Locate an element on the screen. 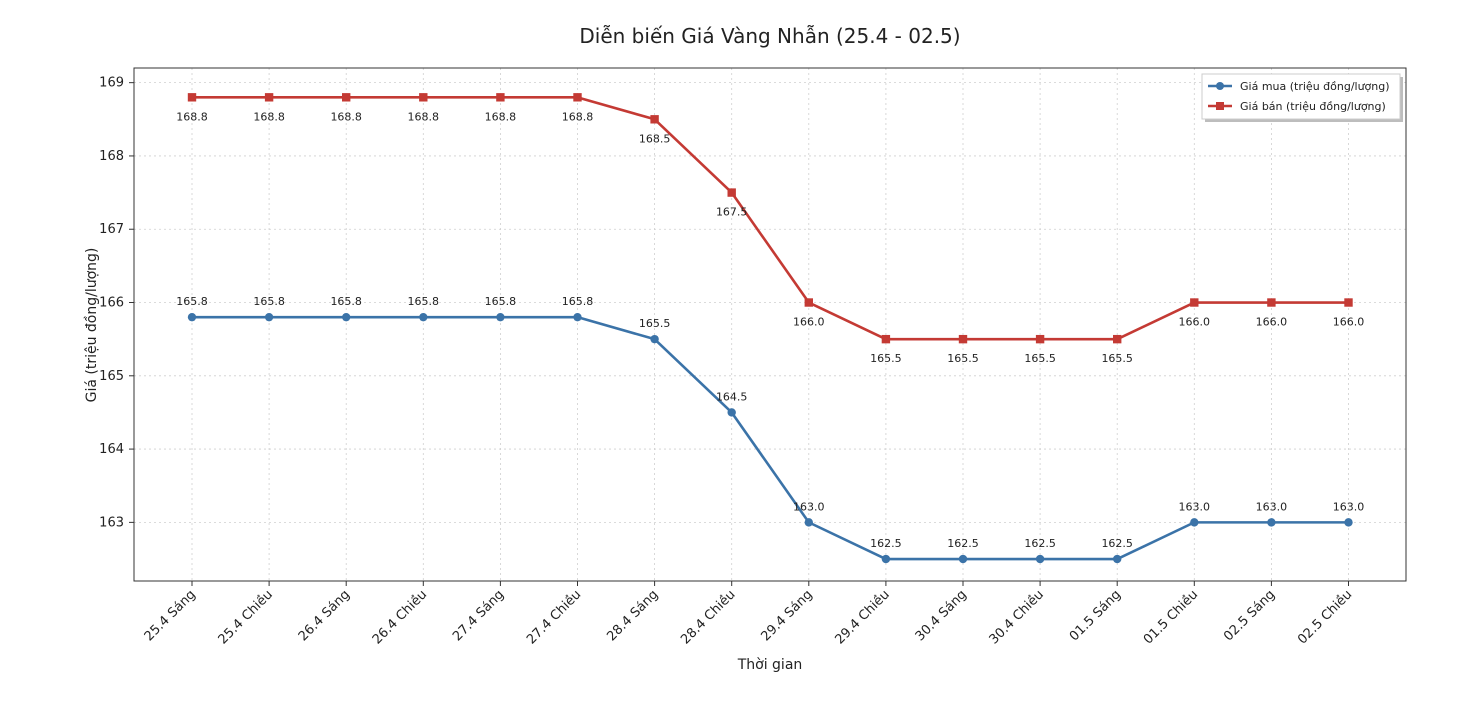 The height and width of the screenshot is (708, 1458). data-label: 168.5 is located at coordinates (655, 138).